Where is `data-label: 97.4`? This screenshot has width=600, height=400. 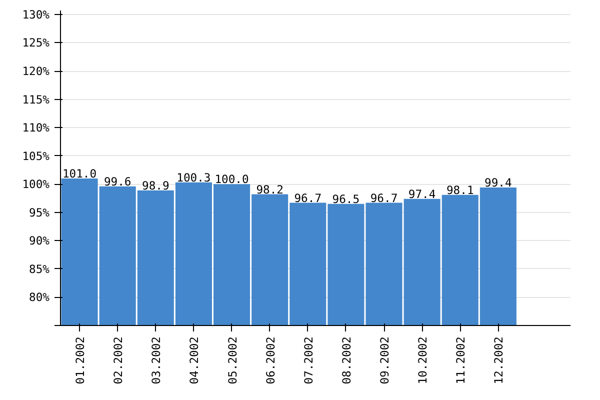
data-label: 97.4 is located at coordinates (422, 193).